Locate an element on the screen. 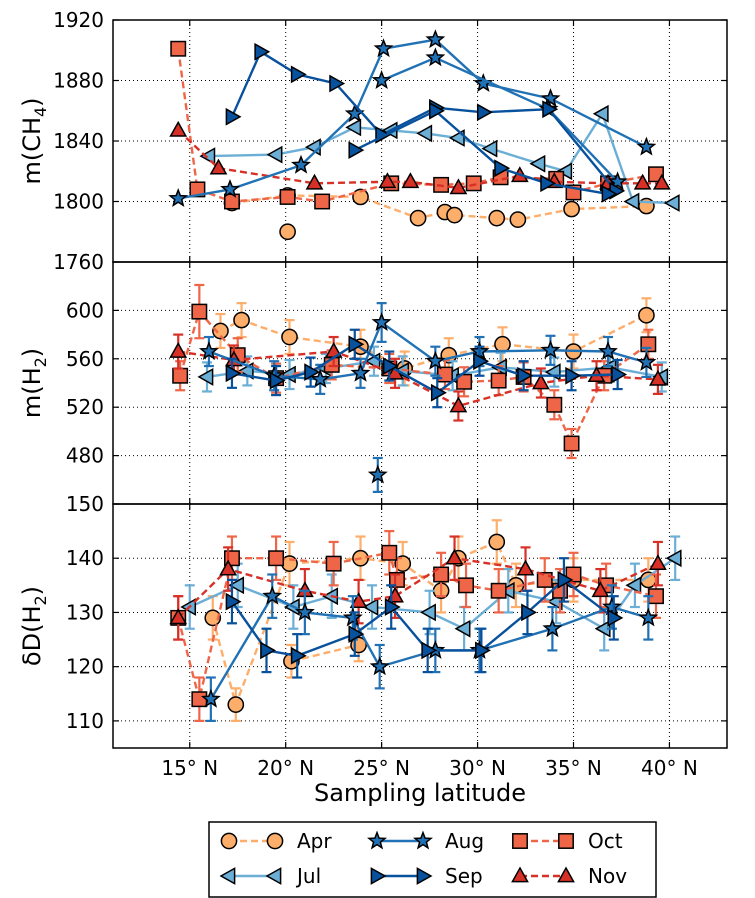 Image resolution: width=755 pixels, height=898 pixels. y-tick-label: 1880 is located at coordinates (78, 81).